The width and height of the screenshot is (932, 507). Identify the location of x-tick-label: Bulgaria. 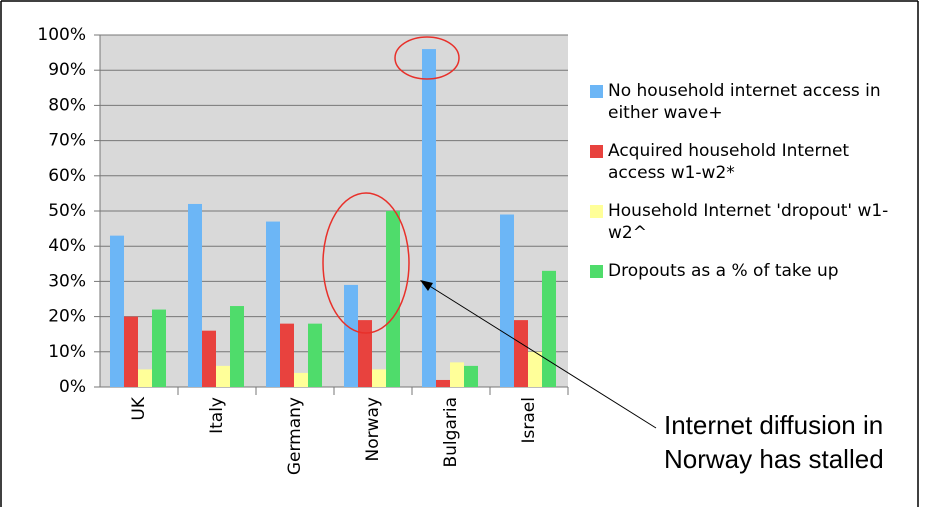
(451, 432).